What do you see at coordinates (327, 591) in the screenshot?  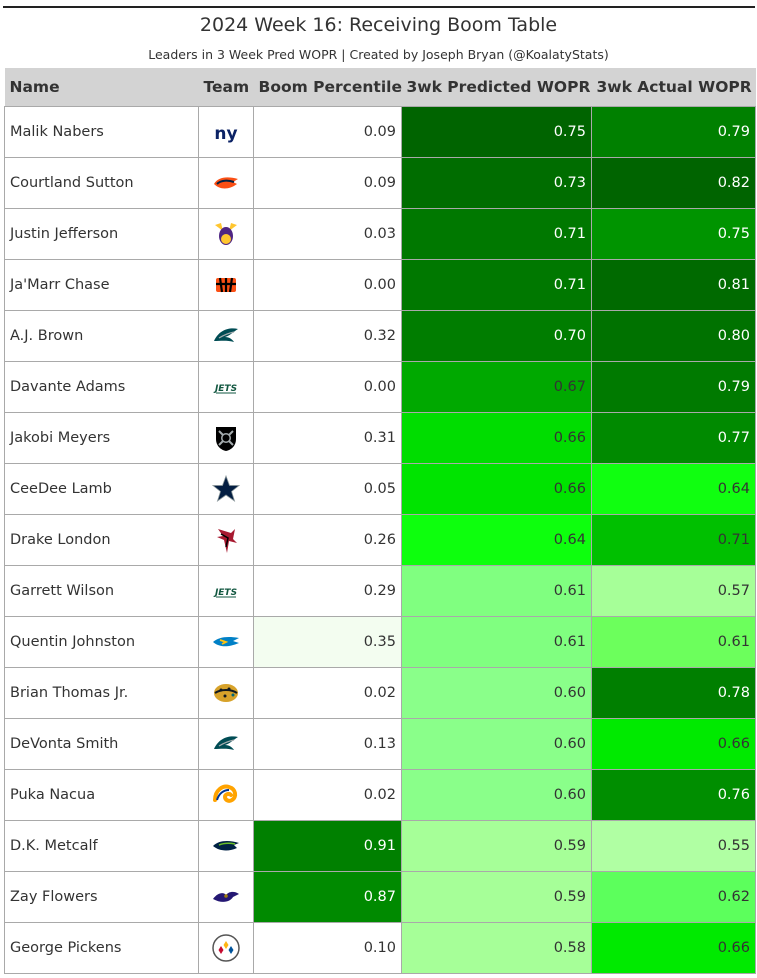 I see `boom-percentile: 0.29` at bounding box center [327, 591].